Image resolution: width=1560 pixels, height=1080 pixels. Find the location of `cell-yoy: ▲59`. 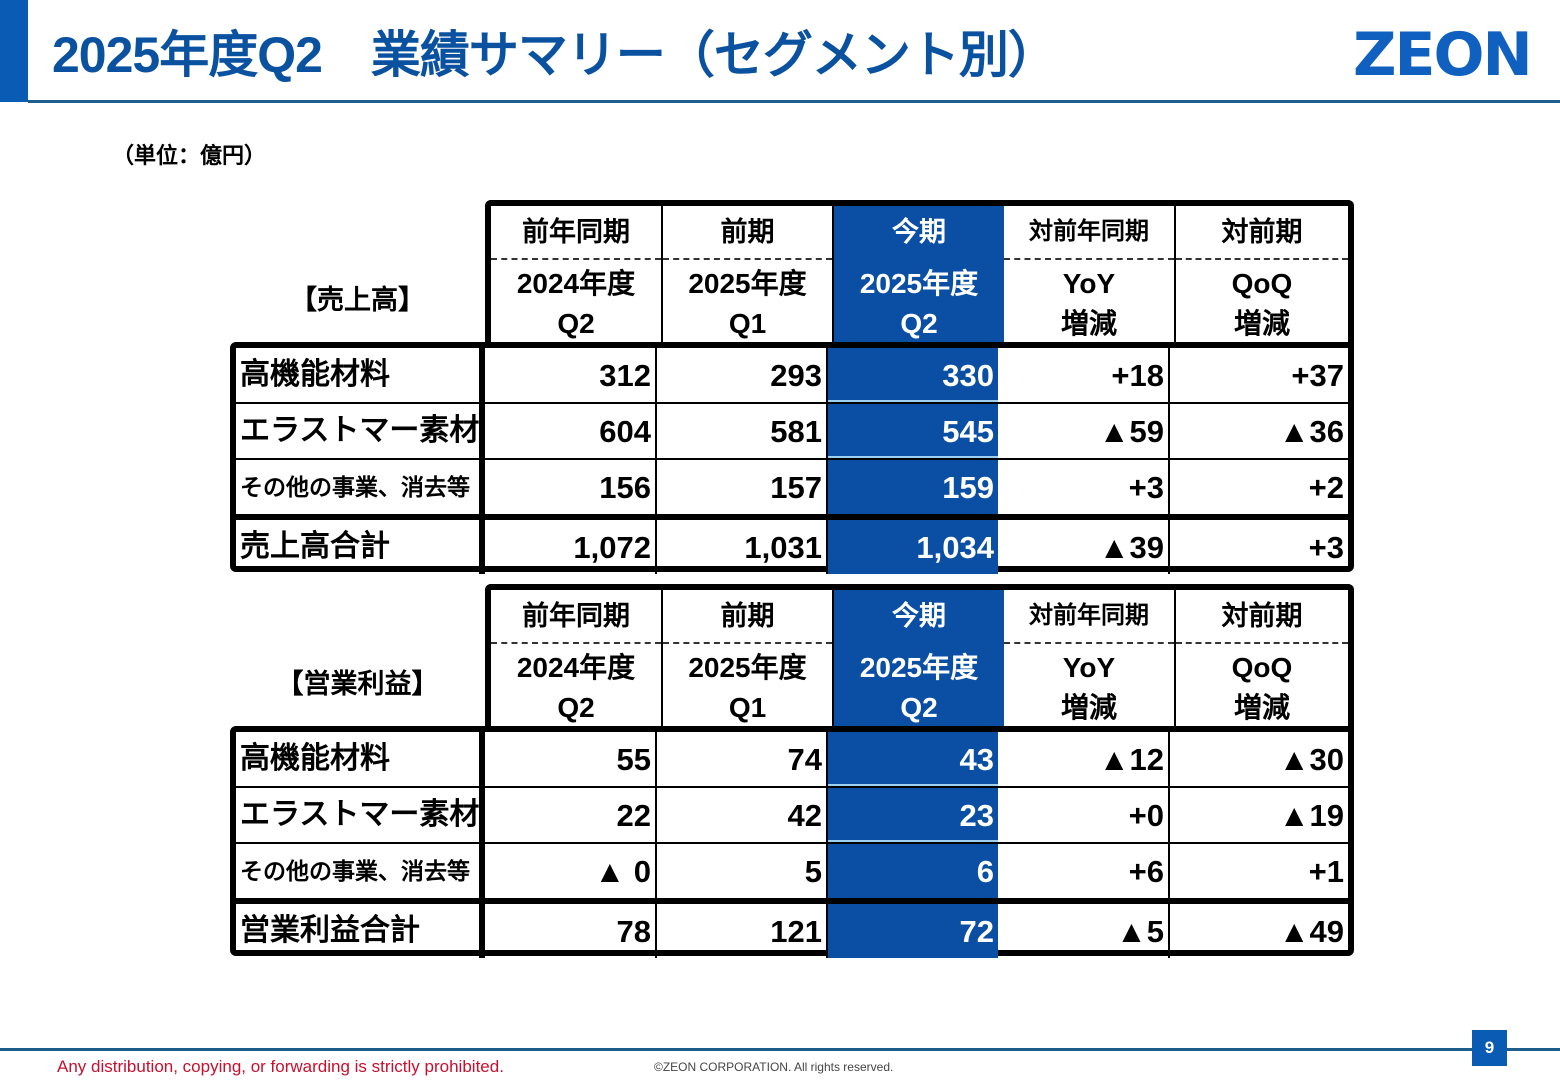

cell-yoy: ▲59 is located at coordinates (1084, 431).